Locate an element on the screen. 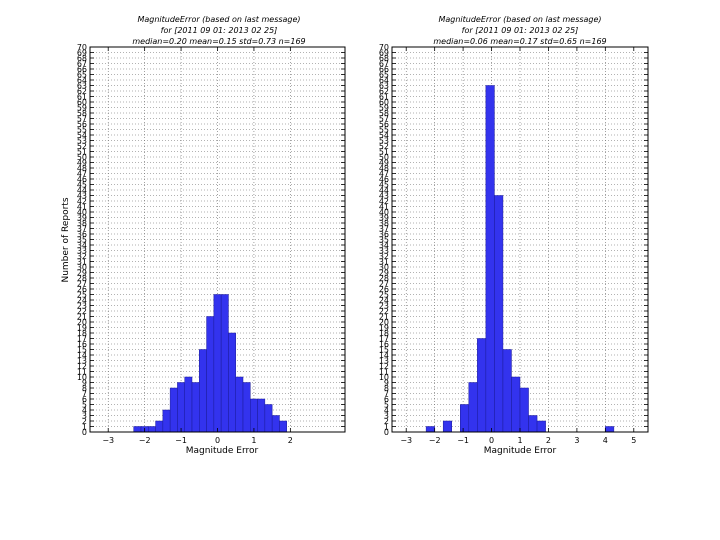 This screenshot has height=540, width=720. x-tick-label-left: 0 is located at coordinates (217, 440).